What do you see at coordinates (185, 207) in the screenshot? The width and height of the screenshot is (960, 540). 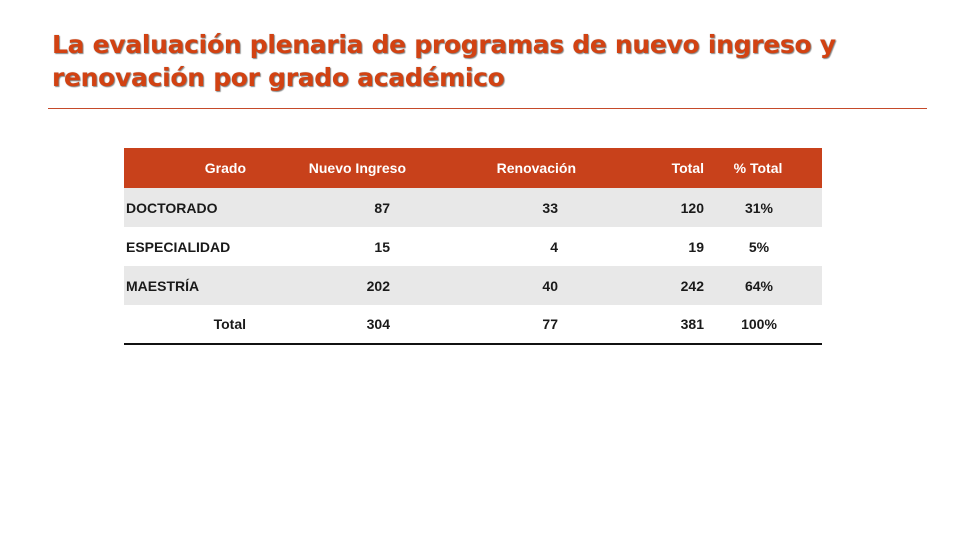 I see `cell-grado: DOCTORADO` at bounding box center [185, 207].